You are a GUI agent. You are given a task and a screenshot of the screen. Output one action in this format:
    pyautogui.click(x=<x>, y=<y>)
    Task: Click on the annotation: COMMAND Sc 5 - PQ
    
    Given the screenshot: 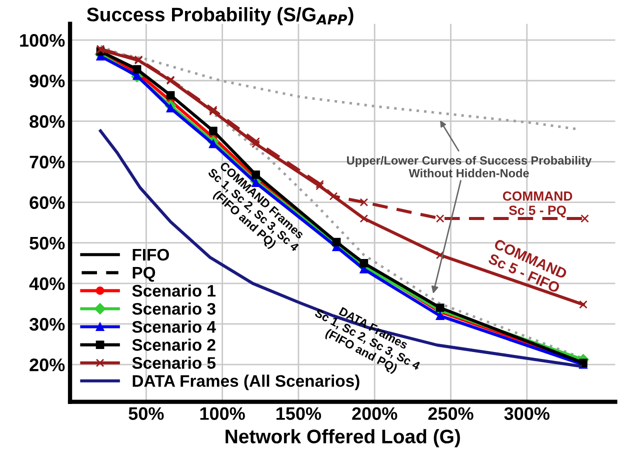 What is the action you would take?
    pyautogui.click(x=537, y=204)
    